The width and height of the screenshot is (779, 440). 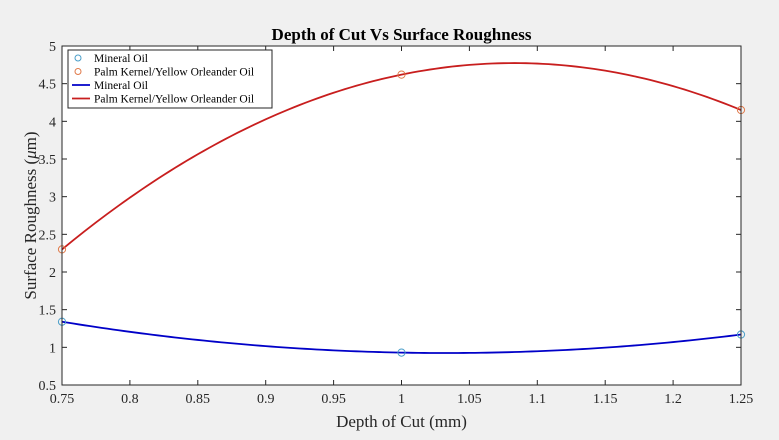 What do you see at coordinates (48, 160) in the screenshot?
I see `y-tick-label: 3.5` at bounding box center [48, 160].